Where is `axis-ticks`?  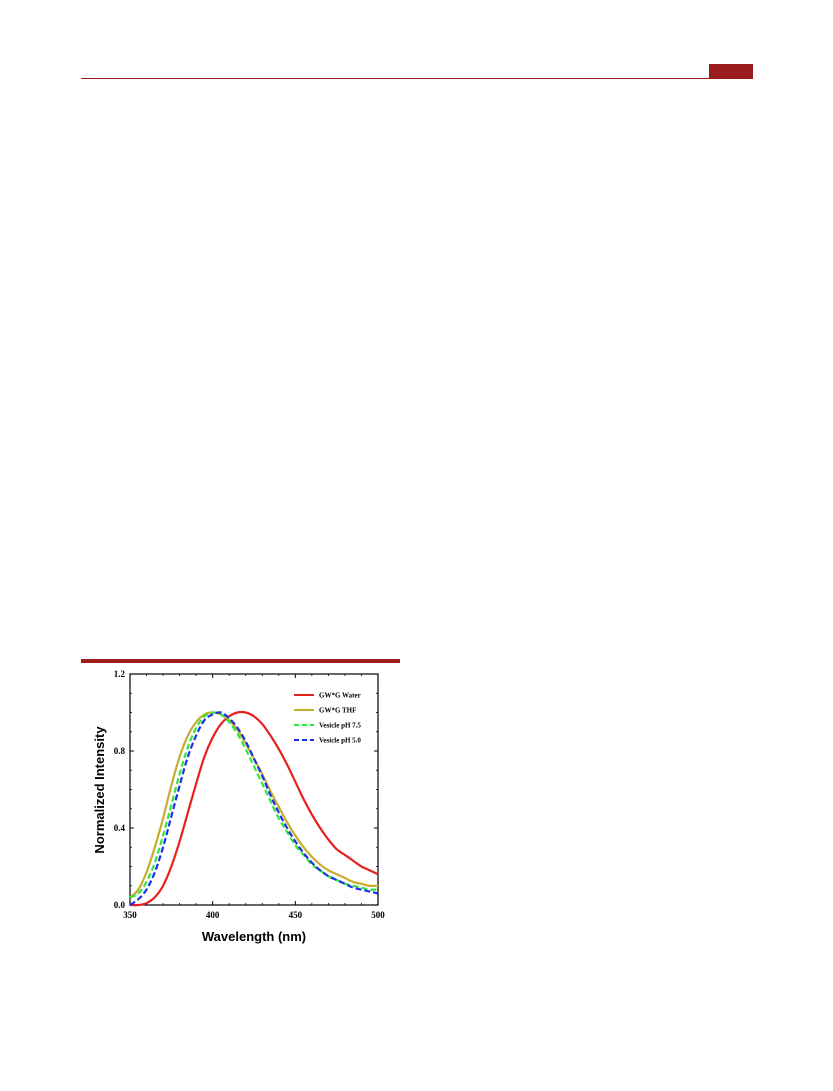 axis-ticks is located at coordinates (254, 789).